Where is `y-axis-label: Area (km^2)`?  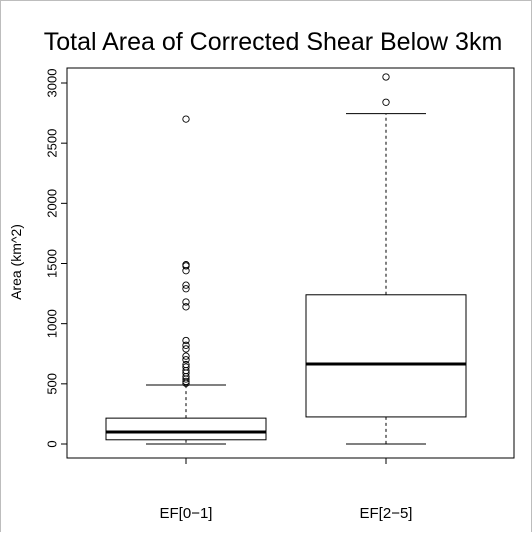
y-axis-label: Area (km^2) is located at coordinates (16, 262).